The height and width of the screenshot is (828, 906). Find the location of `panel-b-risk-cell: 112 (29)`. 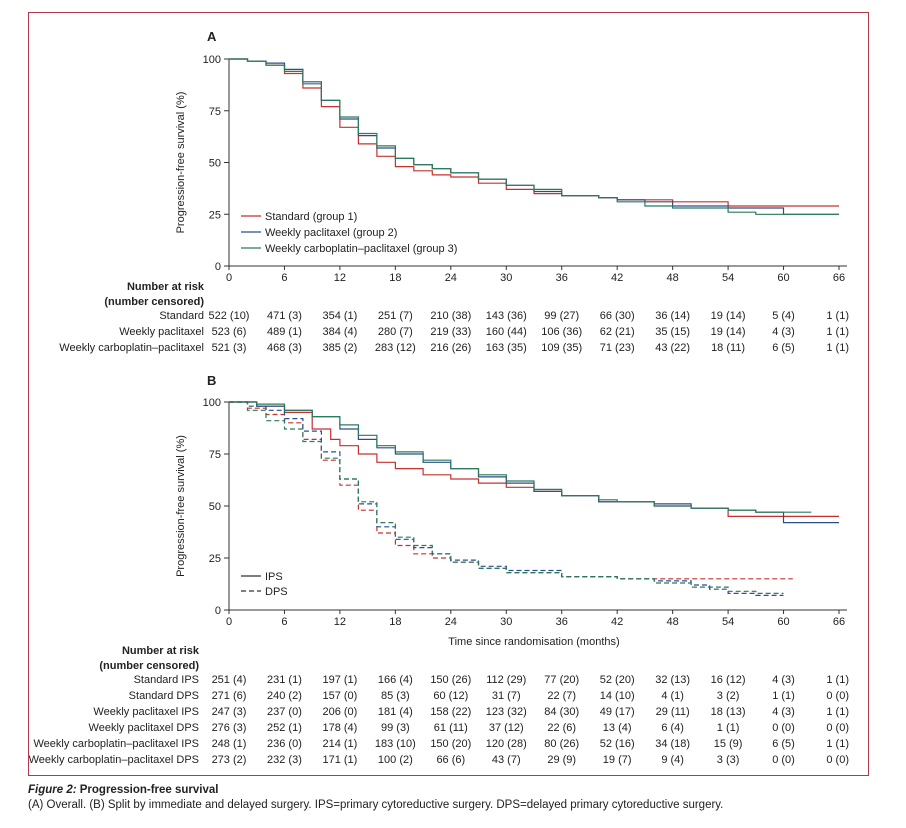

panel-b-risk-cell: 112 (29) is located at coordinates (506, 680).